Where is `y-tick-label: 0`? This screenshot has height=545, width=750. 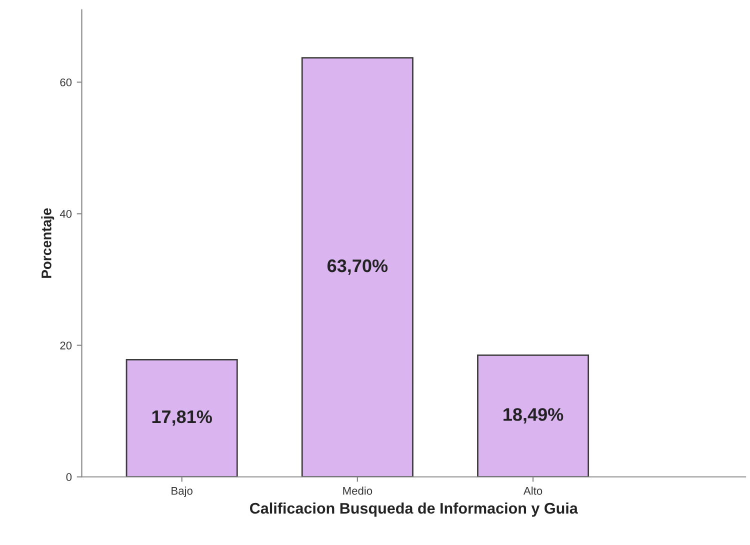
y-tick-label: 0 is located at coordinates (69, 477).